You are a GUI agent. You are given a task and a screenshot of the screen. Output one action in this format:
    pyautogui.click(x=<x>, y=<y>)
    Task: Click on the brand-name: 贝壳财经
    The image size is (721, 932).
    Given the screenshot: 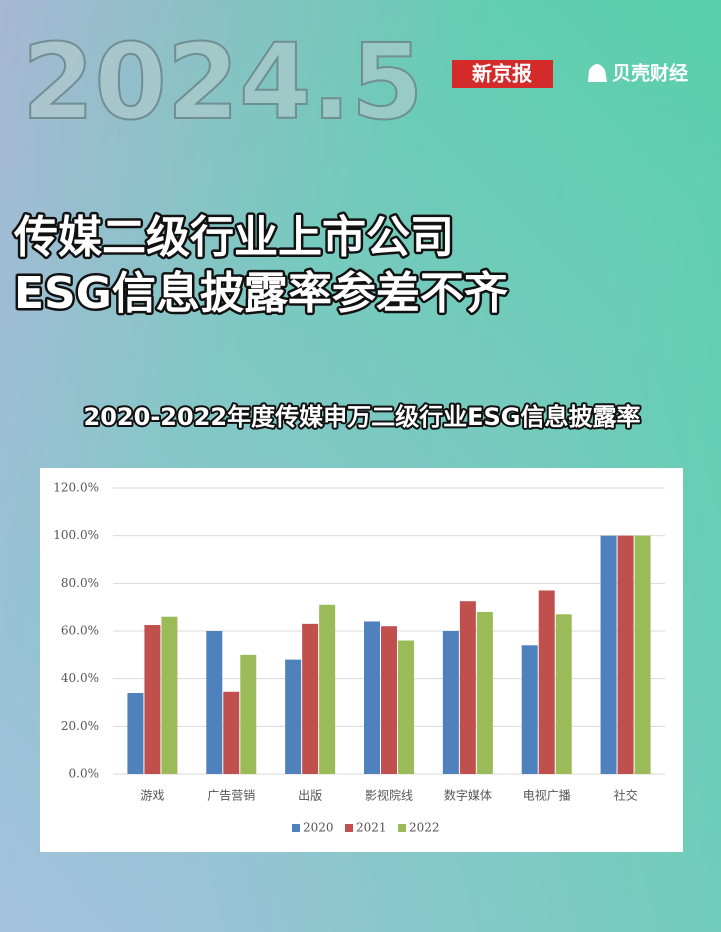 What is the action you would take?
    pyautogui.click(x=650, y=73)
    